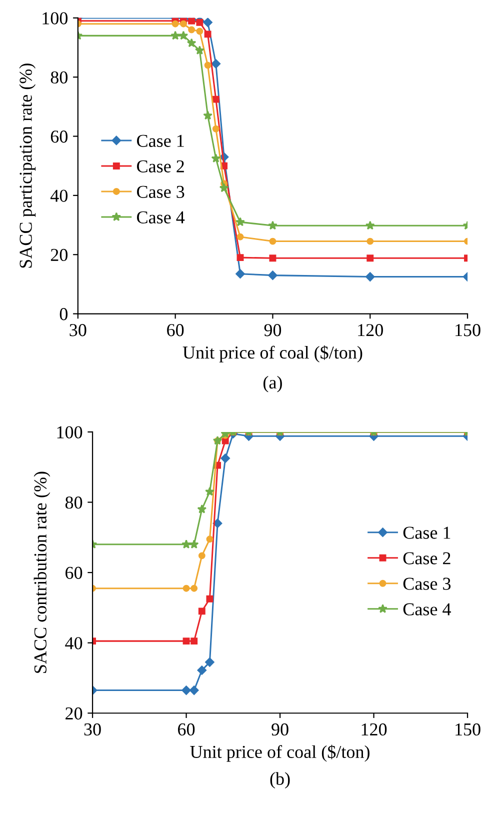 Image resolution: width=487 pixels, height=815 pixels. What do you see at coordinates (280, 780) in the screenshot?
I see `text: (b)` at bounding box center [280, 780].